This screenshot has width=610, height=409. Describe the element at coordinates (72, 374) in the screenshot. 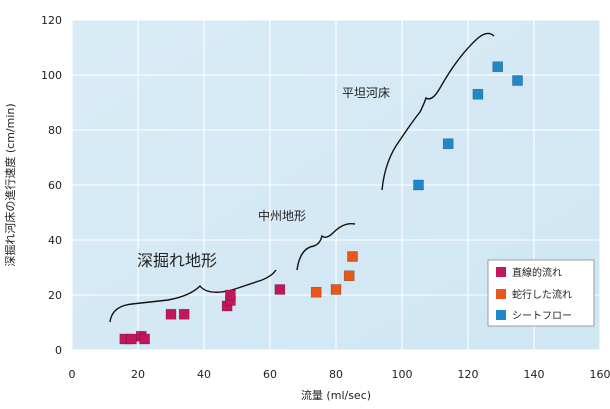

I see `x-tick-label: 0` at that location.